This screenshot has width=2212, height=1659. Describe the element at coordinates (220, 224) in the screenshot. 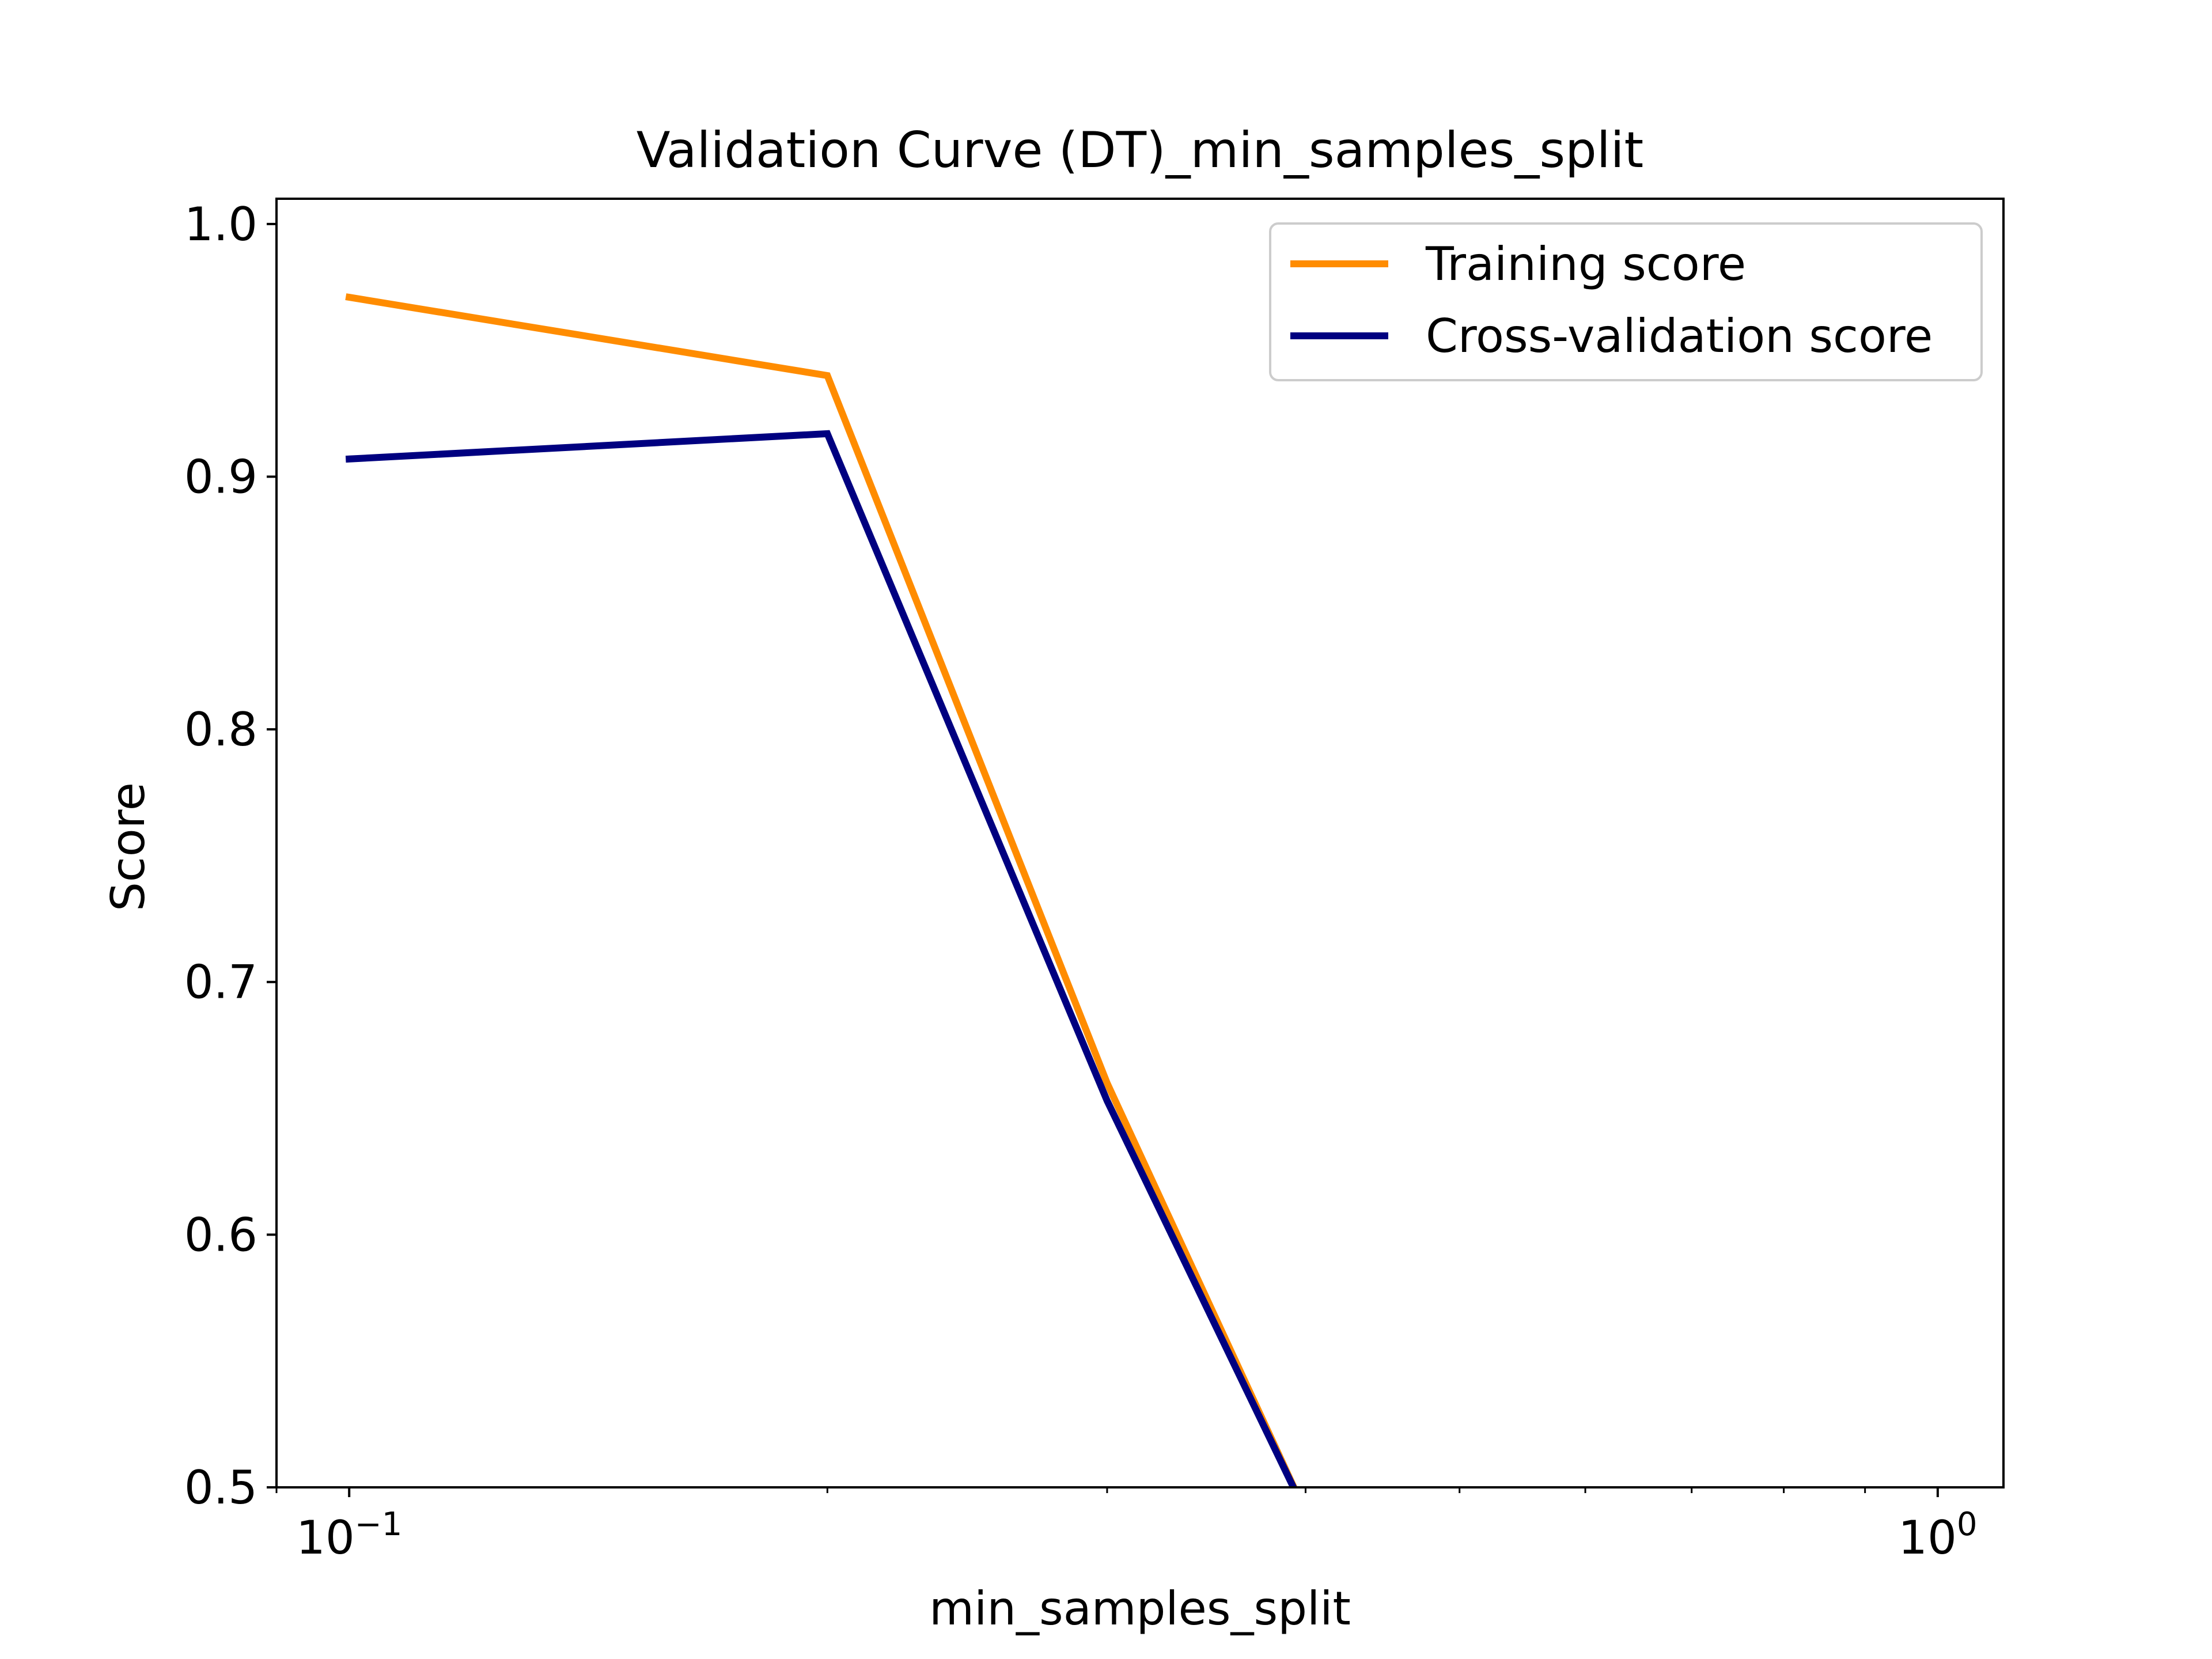

I see `y-tick-label: 1.0` at that location.